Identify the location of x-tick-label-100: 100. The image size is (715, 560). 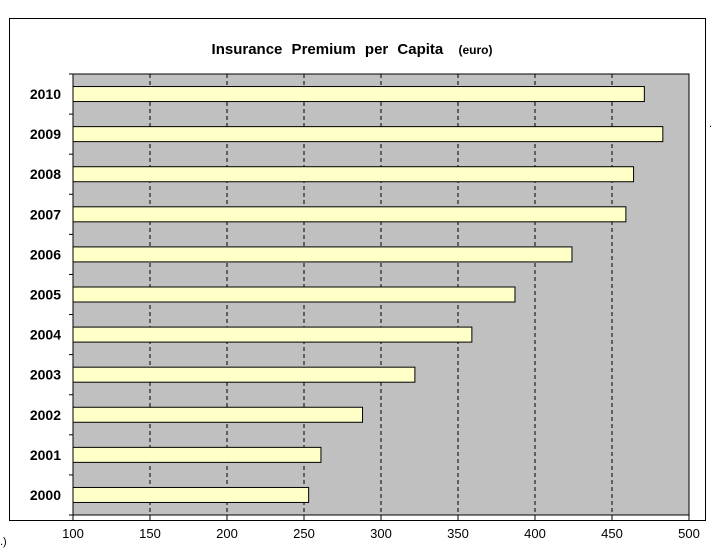
(73, 533).